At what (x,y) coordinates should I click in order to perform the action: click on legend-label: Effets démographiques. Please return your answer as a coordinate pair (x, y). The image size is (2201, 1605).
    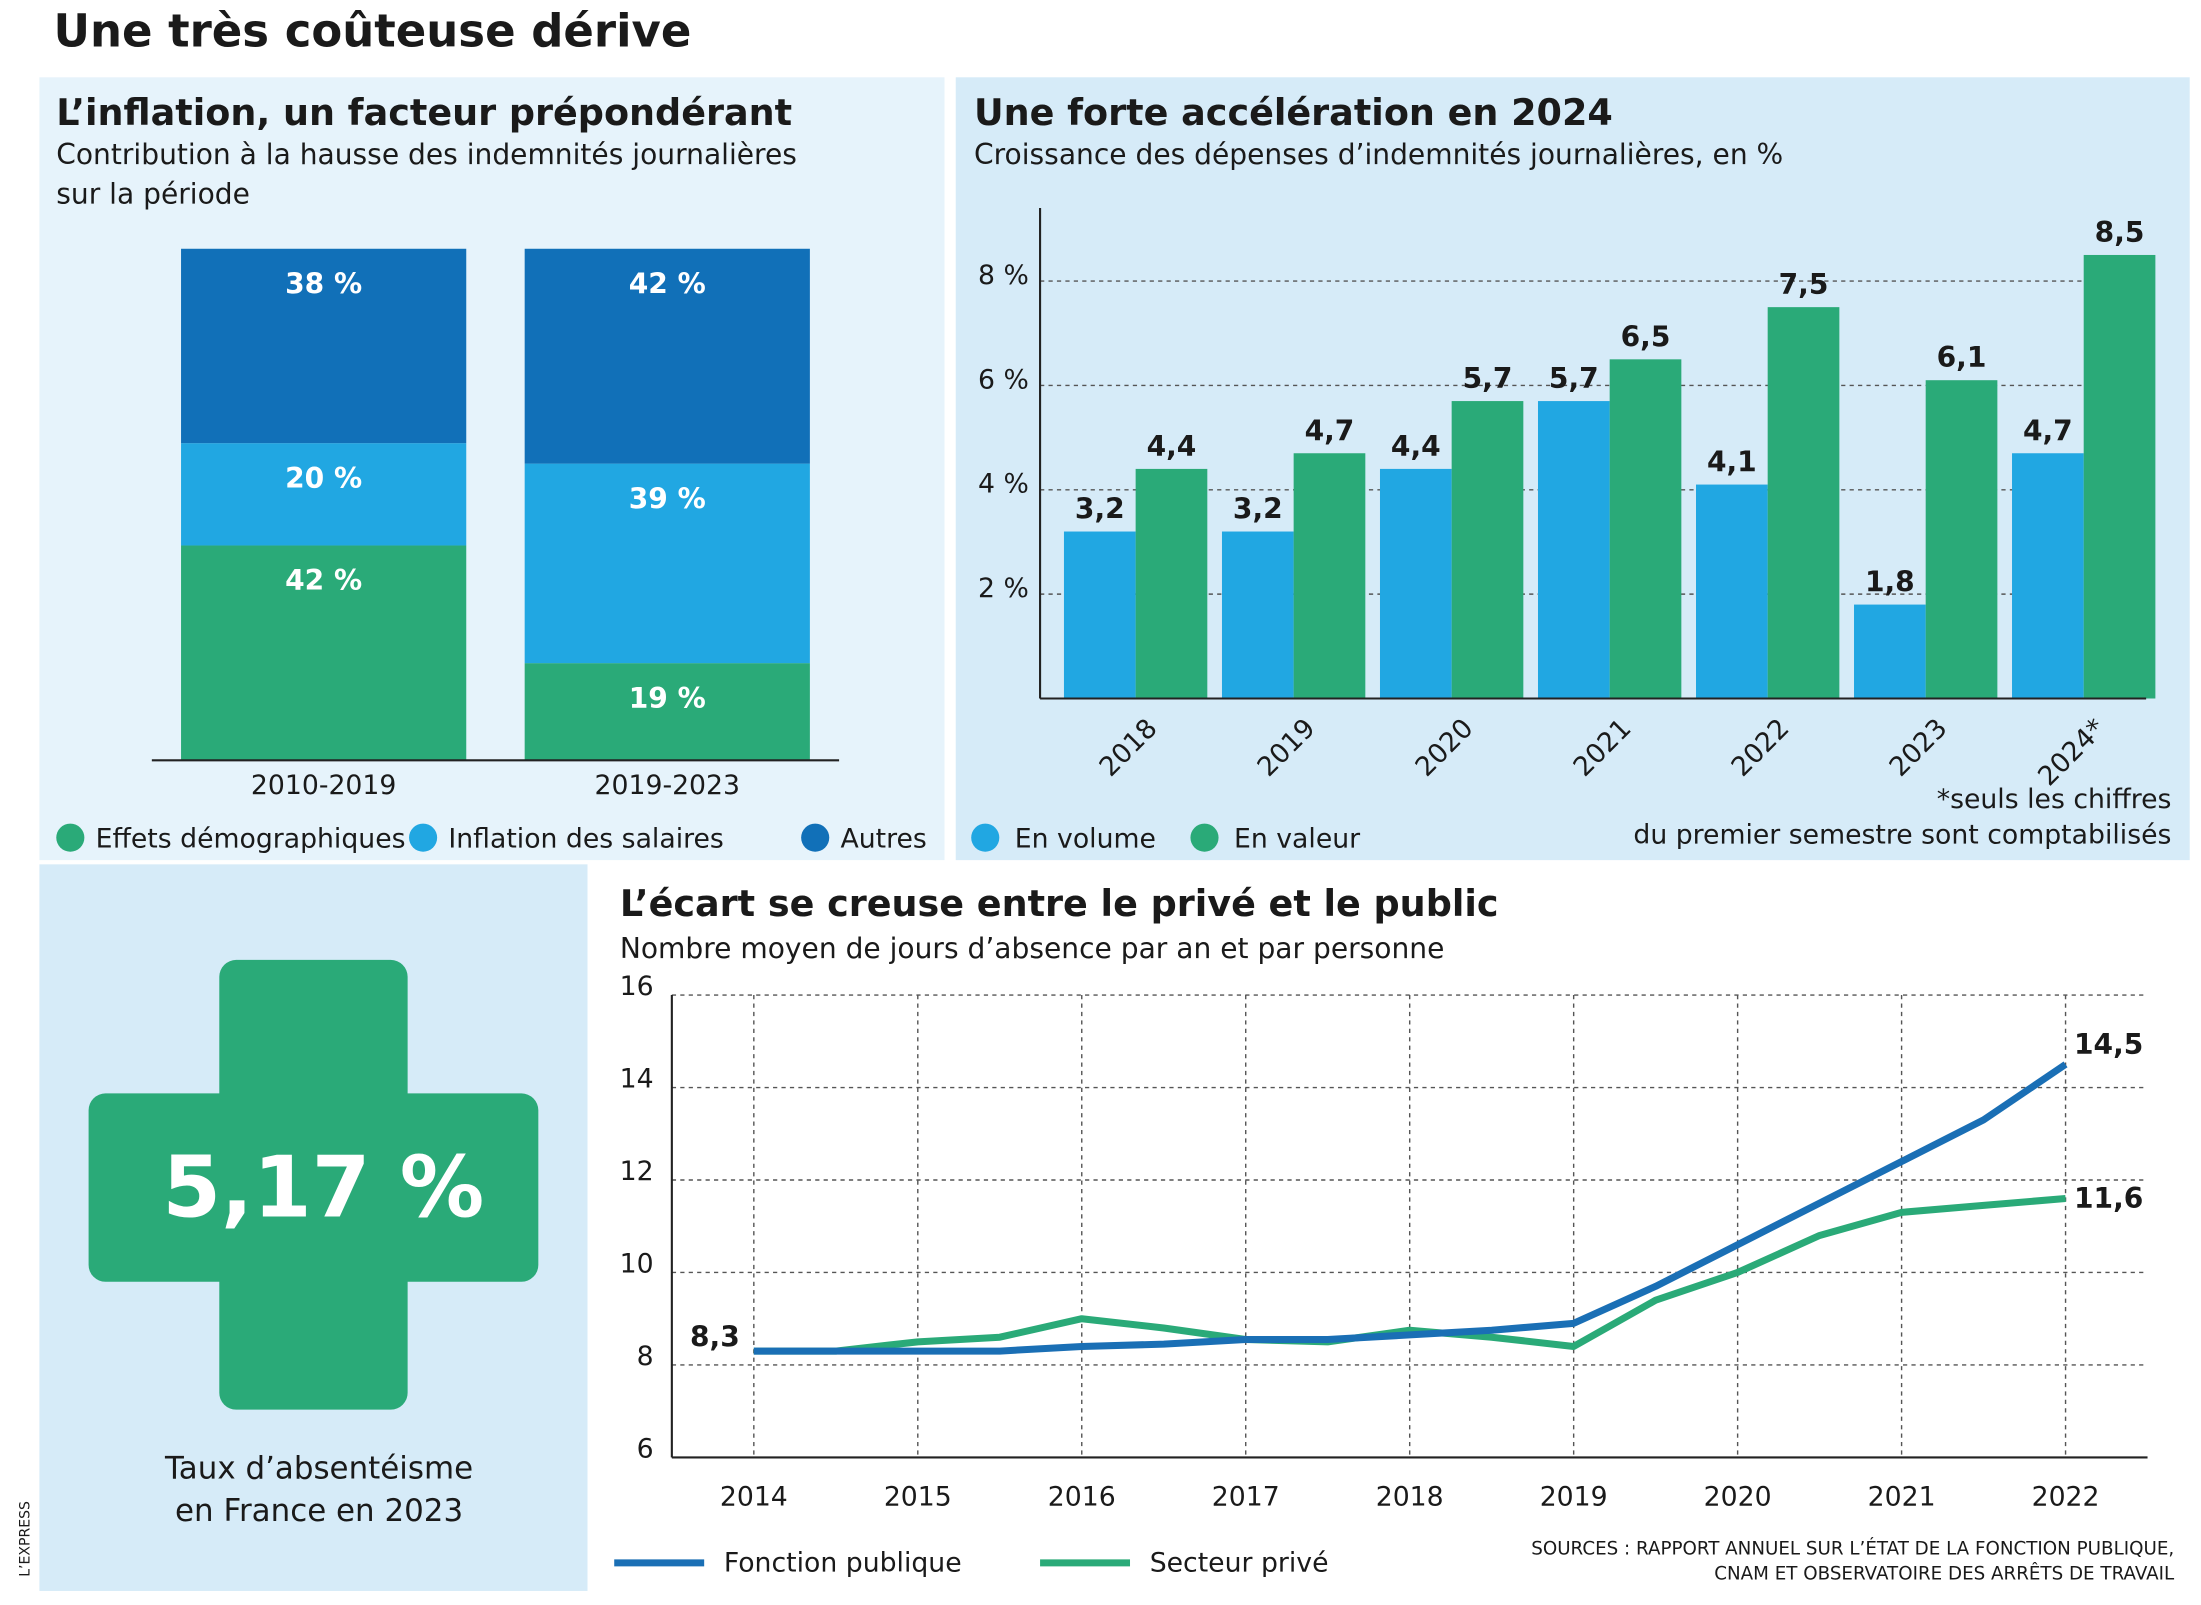
    Looking at the image, I should click on (251, 839).